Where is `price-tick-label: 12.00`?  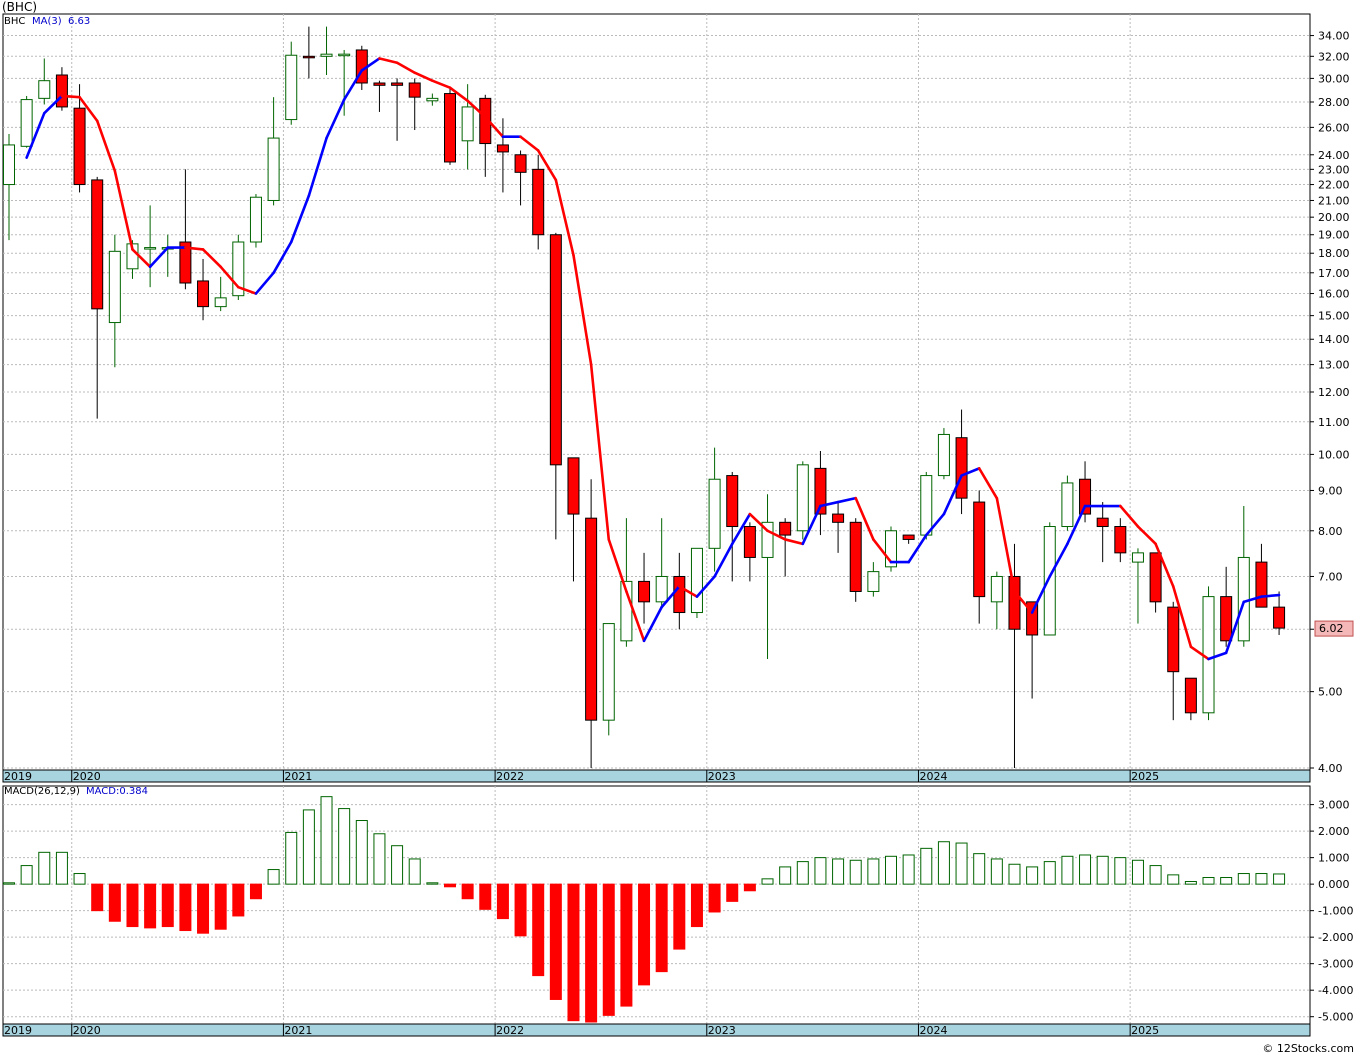 price-tick-label: 12.00 is located at coordinates (1334, 392).